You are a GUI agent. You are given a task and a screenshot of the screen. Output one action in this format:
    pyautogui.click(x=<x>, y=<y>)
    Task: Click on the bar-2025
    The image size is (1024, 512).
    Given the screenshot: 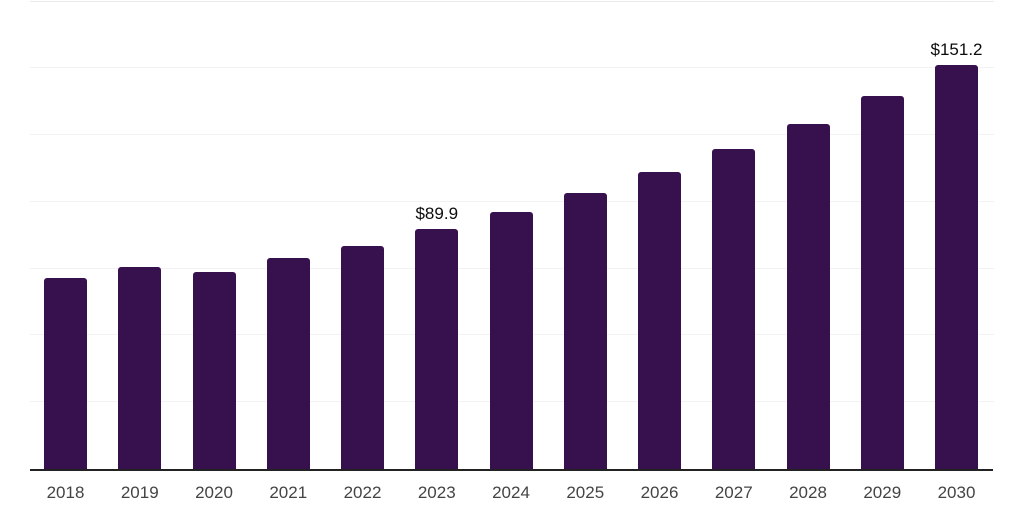 What is the action you would take?
    pyautogui.click(x=585, y=331)
    